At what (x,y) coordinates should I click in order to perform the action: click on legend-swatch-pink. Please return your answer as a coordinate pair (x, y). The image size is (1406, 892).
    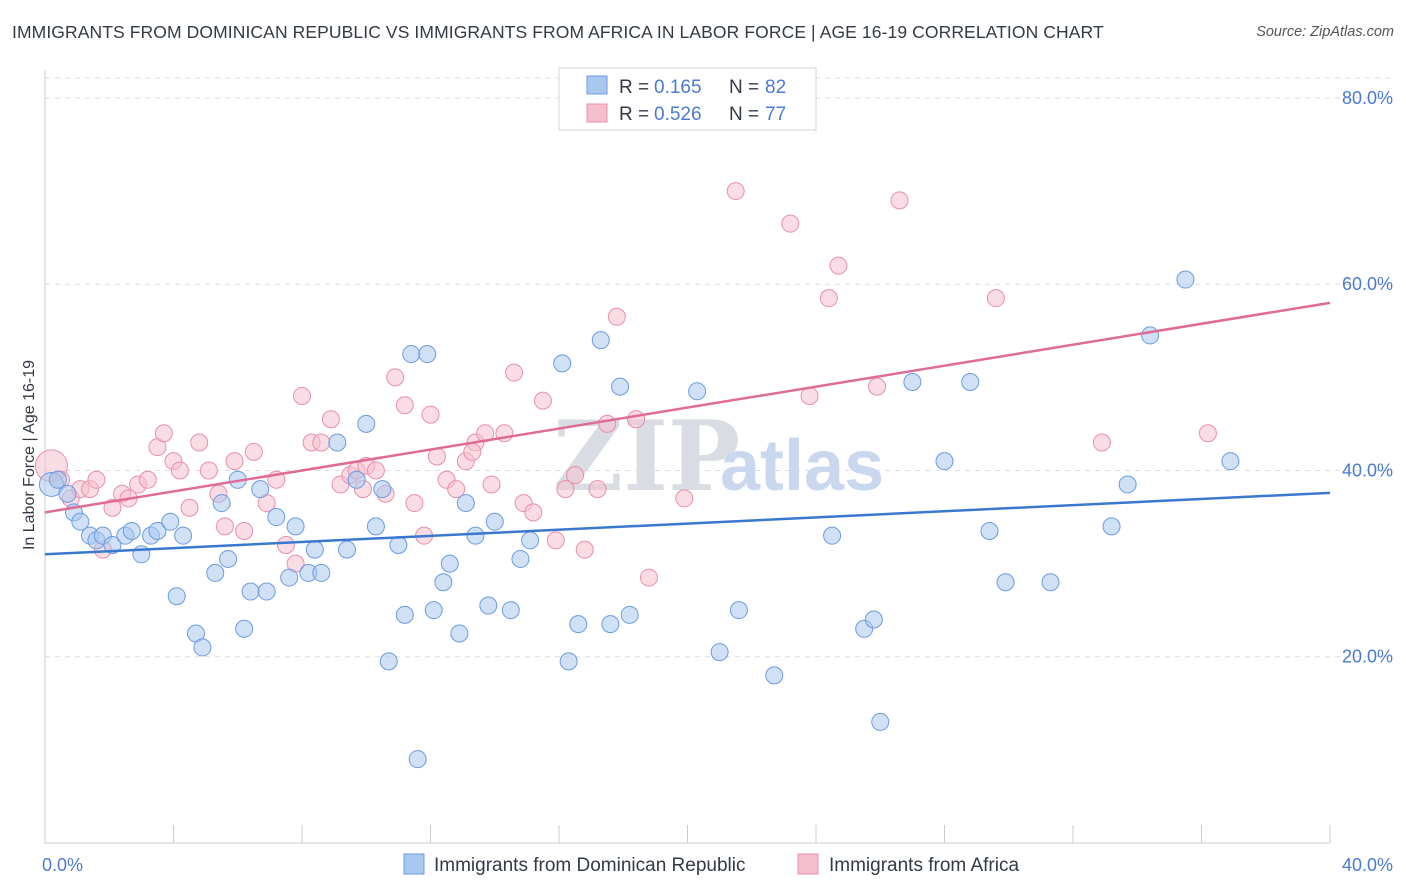
    Looking at the image, I should click on (597, 113).